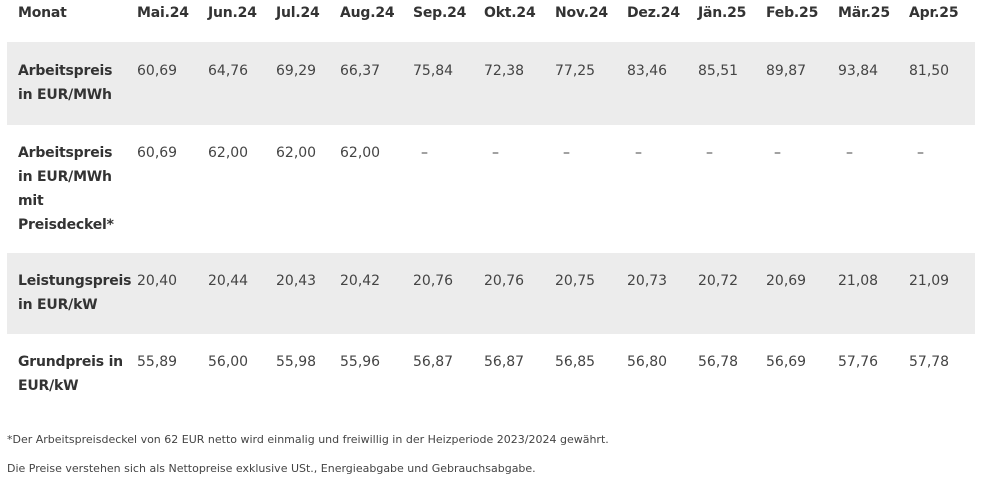 The width and height of the screenshot is (982, 484). I want to click on table-cell: 72,38, so click(519, 83).